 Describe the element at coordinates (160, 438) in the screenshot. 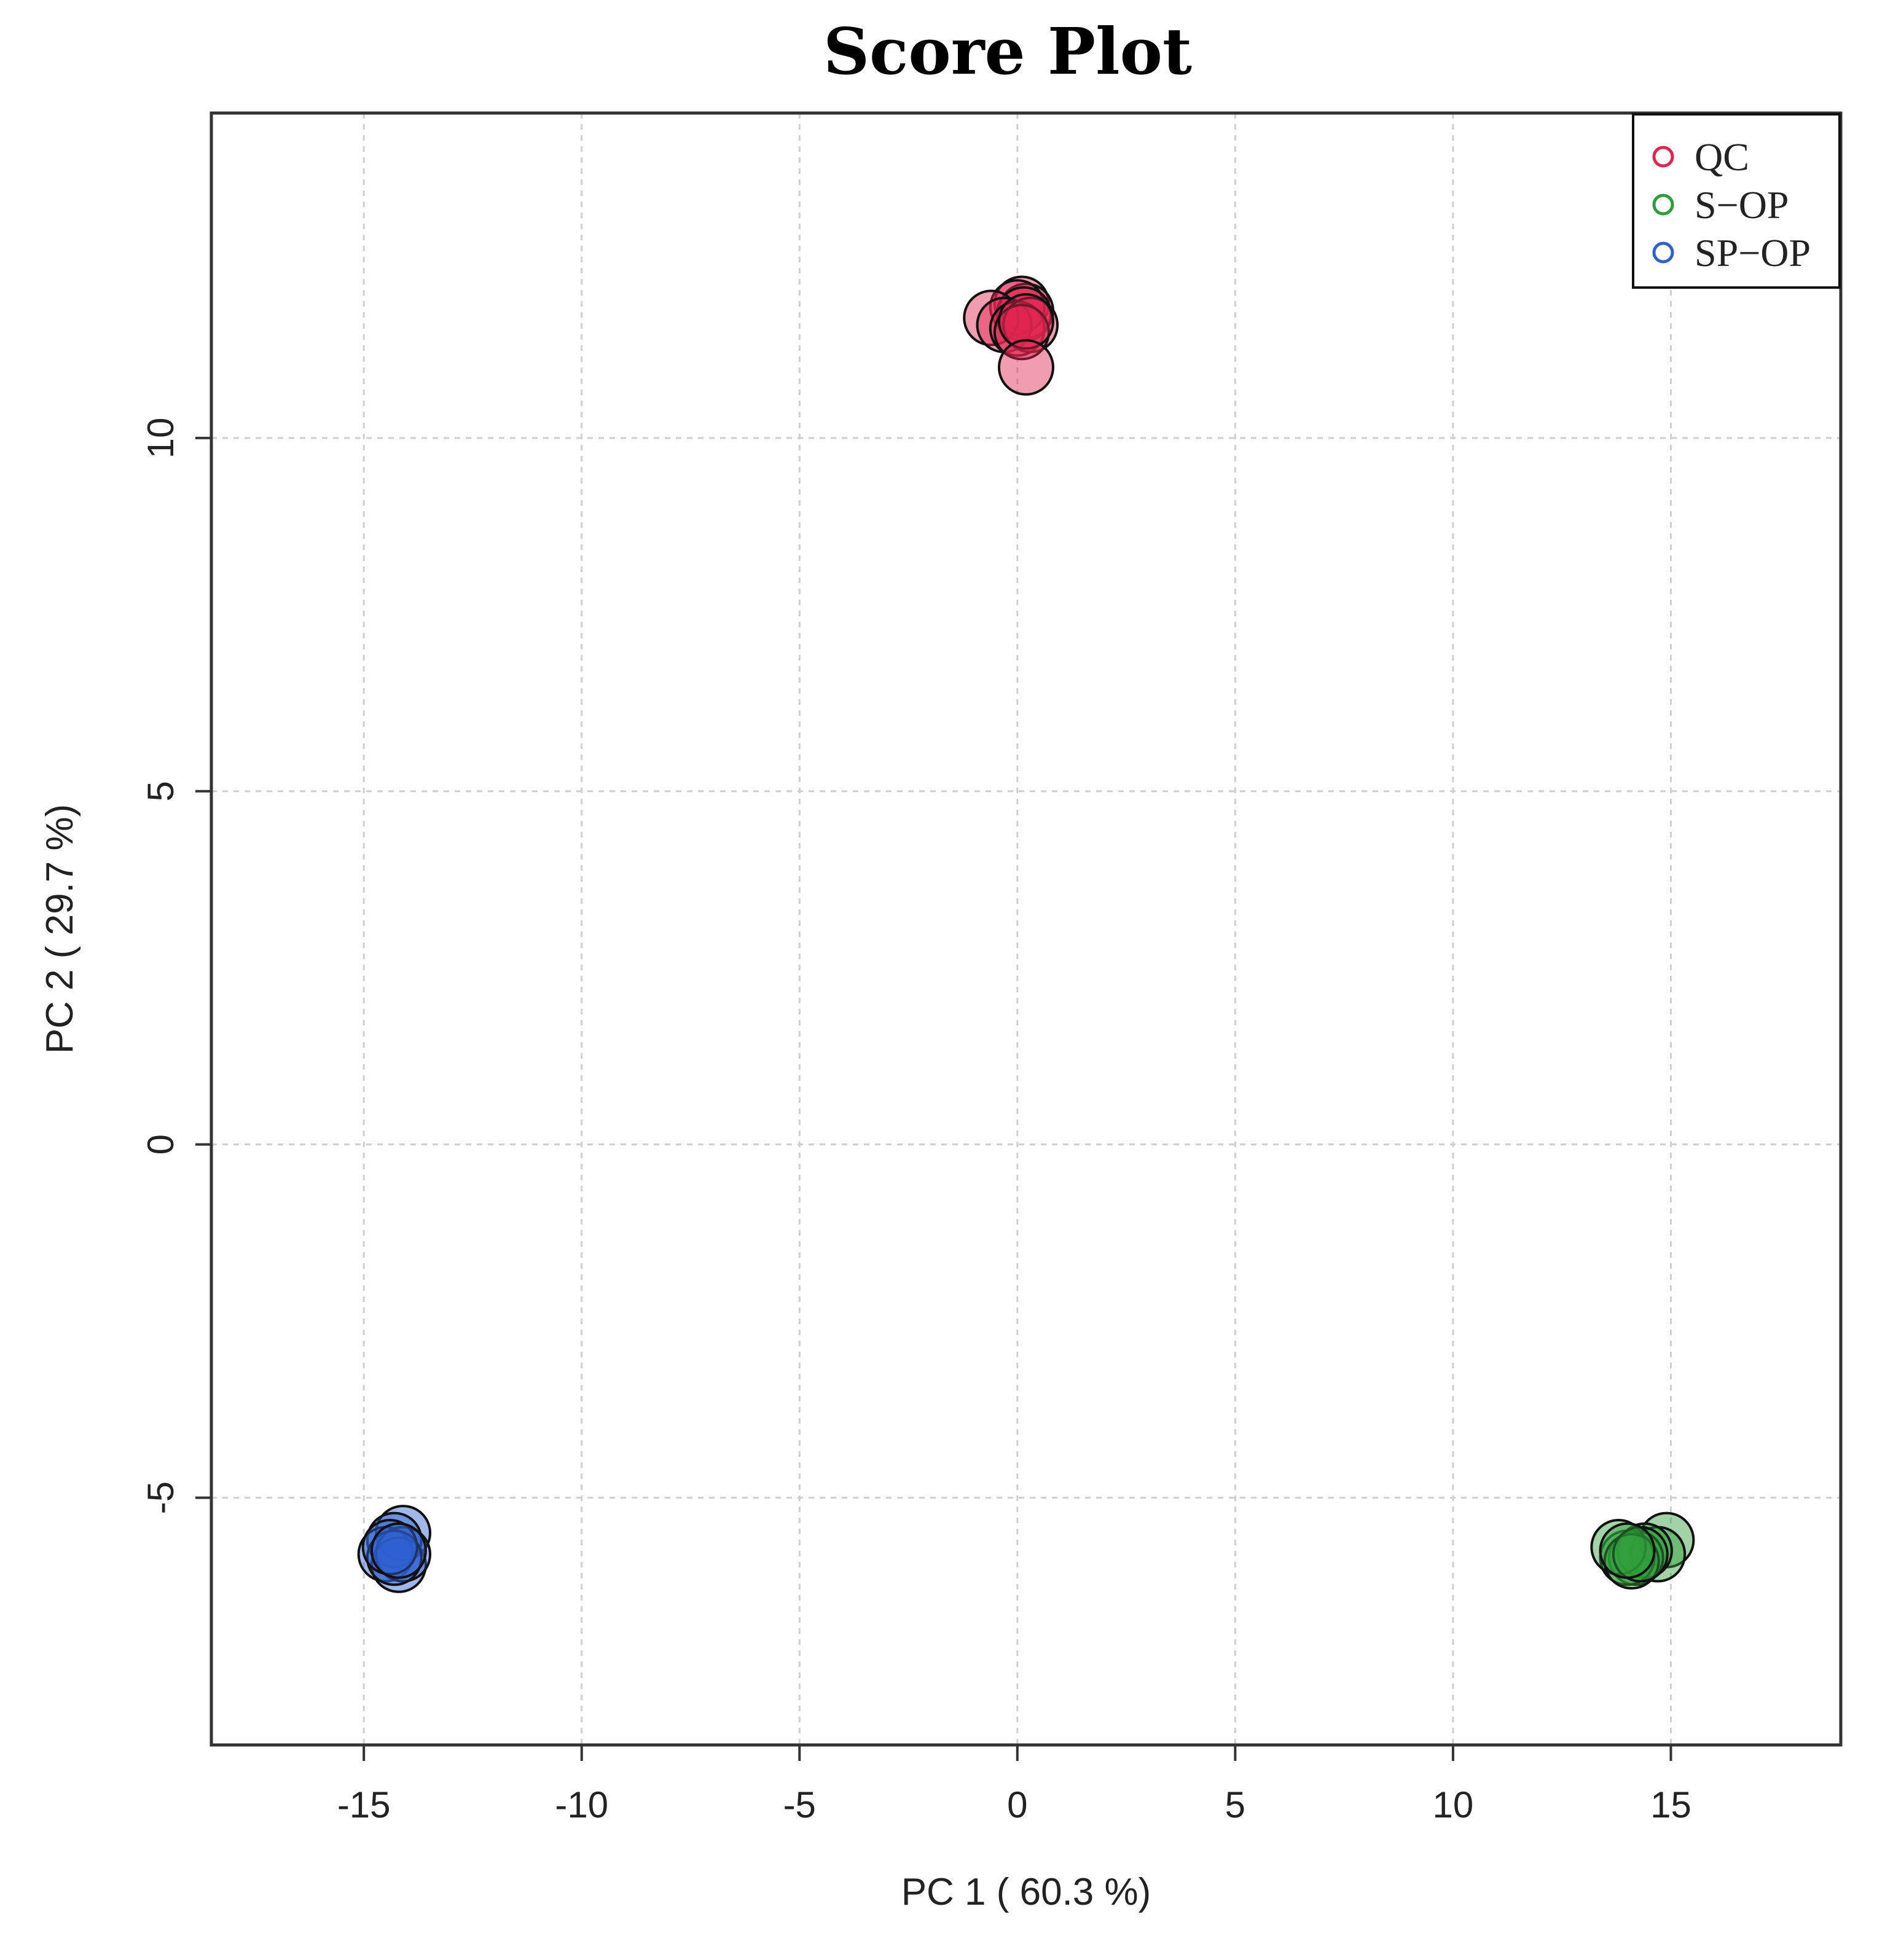

I see `y-tick-label: 10` at that location.